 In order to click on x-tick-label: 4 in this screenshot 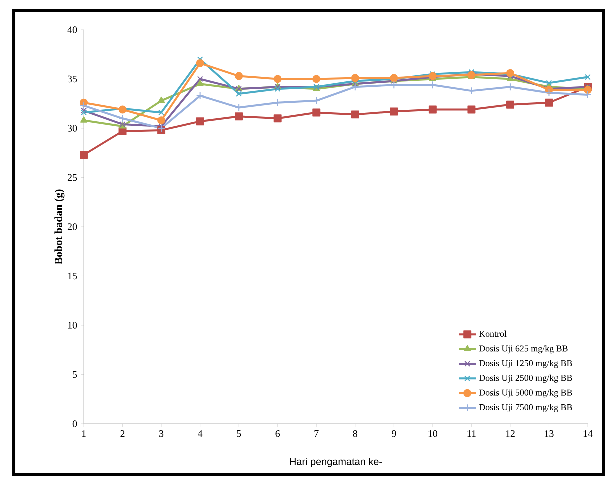, I will do `click(200, 434)`.